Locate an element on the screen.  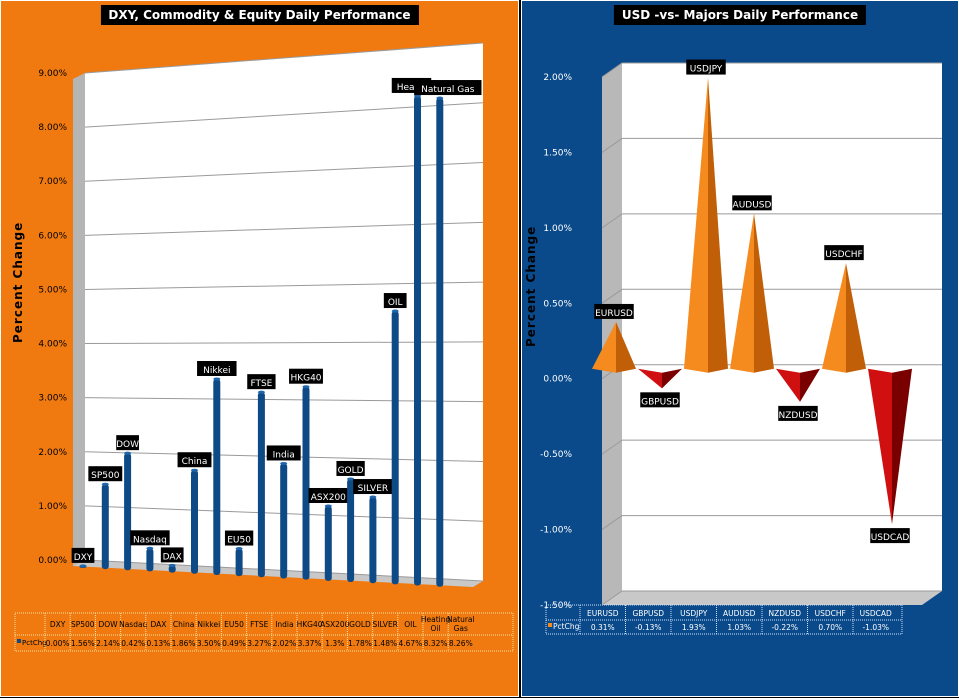
left-side-wall is located at coordinates (79, 319).